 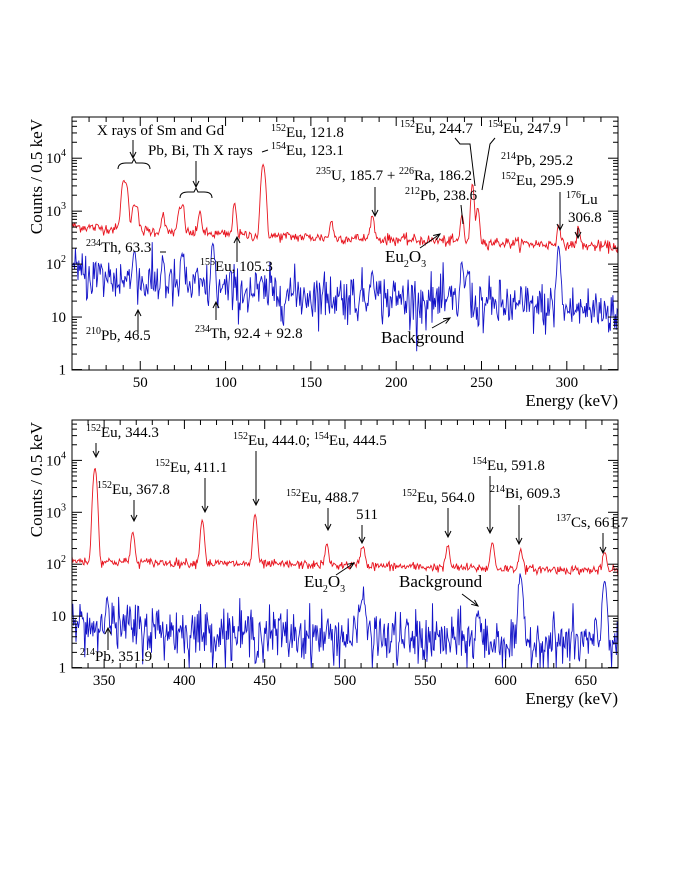 I want to click on arrow-eu244, so click(x=465, y=162).